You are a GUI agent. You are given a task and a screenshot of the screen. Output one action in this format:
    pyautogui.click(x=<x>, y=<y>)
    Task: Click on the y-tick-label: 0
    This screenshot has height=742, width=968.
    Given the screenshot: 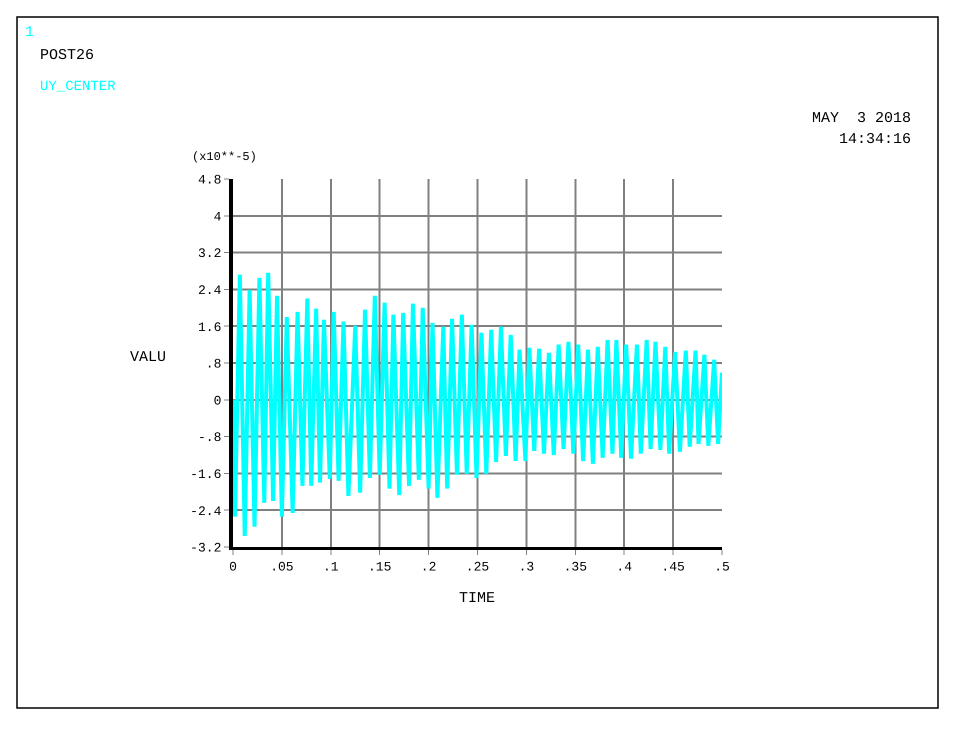 What is the action you would take?
    pyautogui.click(x=218, y=400)
    